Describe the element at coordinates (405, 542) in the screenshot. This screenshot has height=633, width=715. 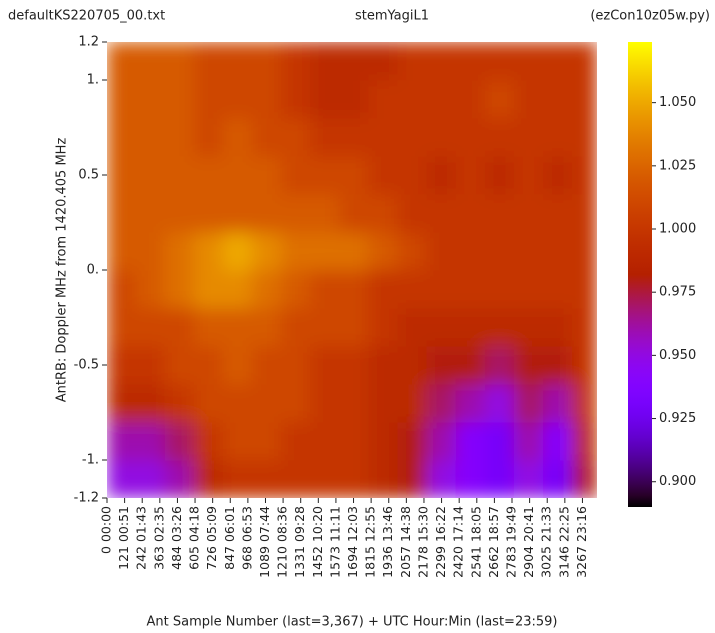
I see `x-tick-label: 2057 14:38` at that location.